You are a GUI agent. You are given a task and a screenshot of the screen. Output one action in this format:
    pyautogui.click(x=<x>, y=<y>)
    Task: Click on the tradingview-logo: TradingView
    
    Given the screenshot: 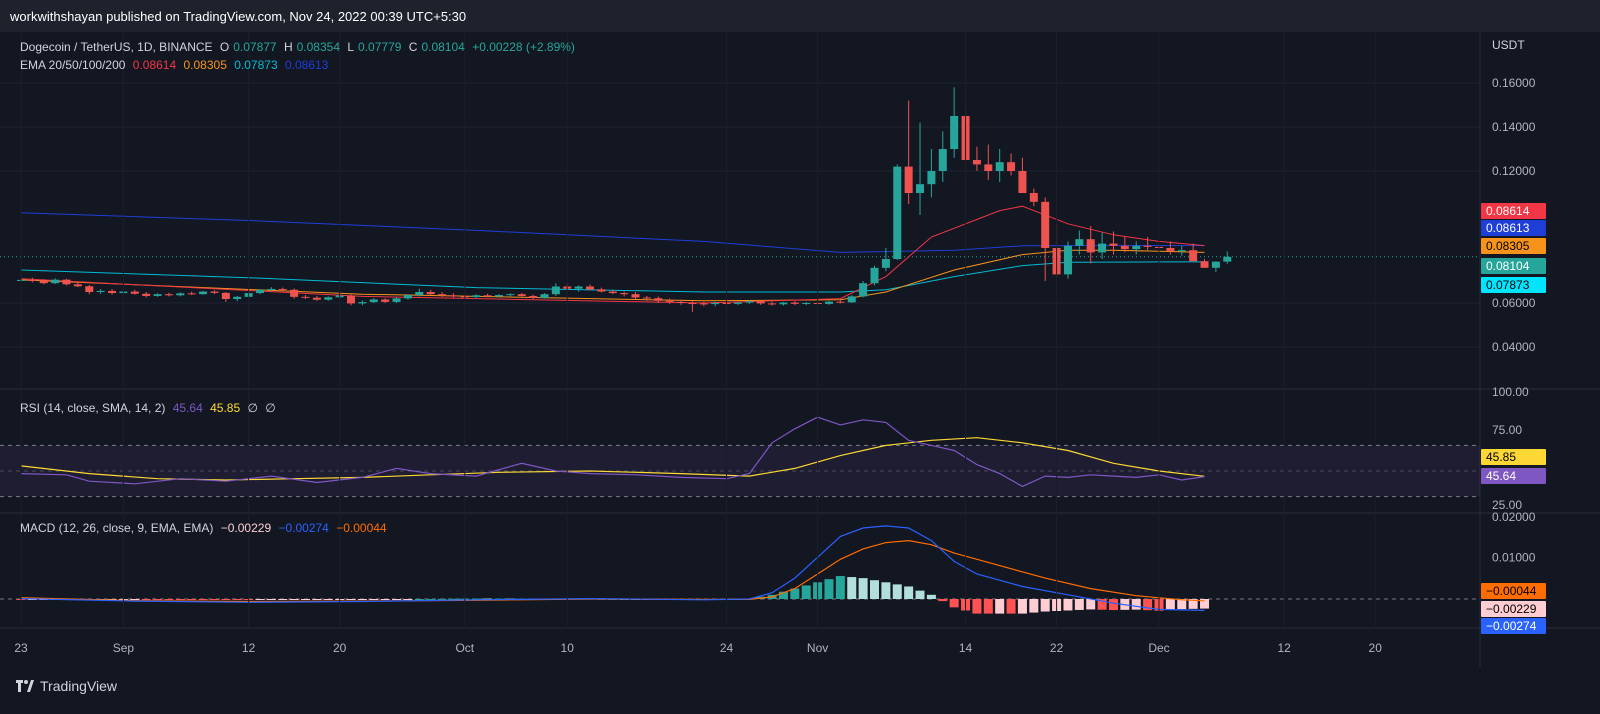 What is the action you would take?
    pyautogui.click(x=66, y=686)
    